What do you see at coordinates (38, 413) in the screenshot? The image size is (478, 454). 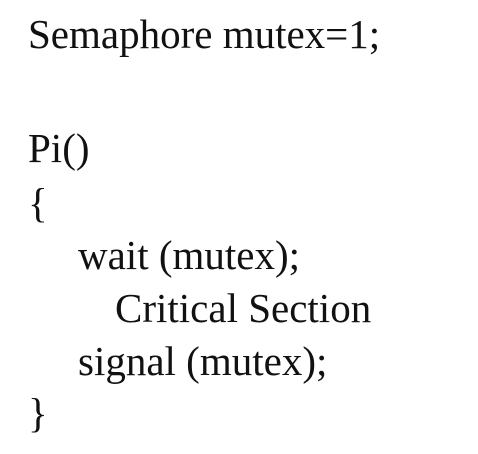 I see `close-brace: }` at bounding box center [38, 413].